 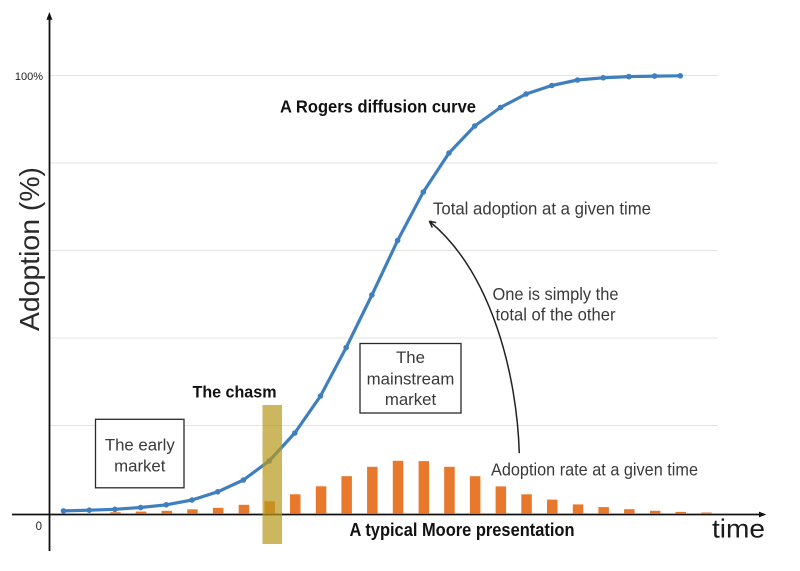 I want to click on svg-text: time, so click(x=738, y=529).